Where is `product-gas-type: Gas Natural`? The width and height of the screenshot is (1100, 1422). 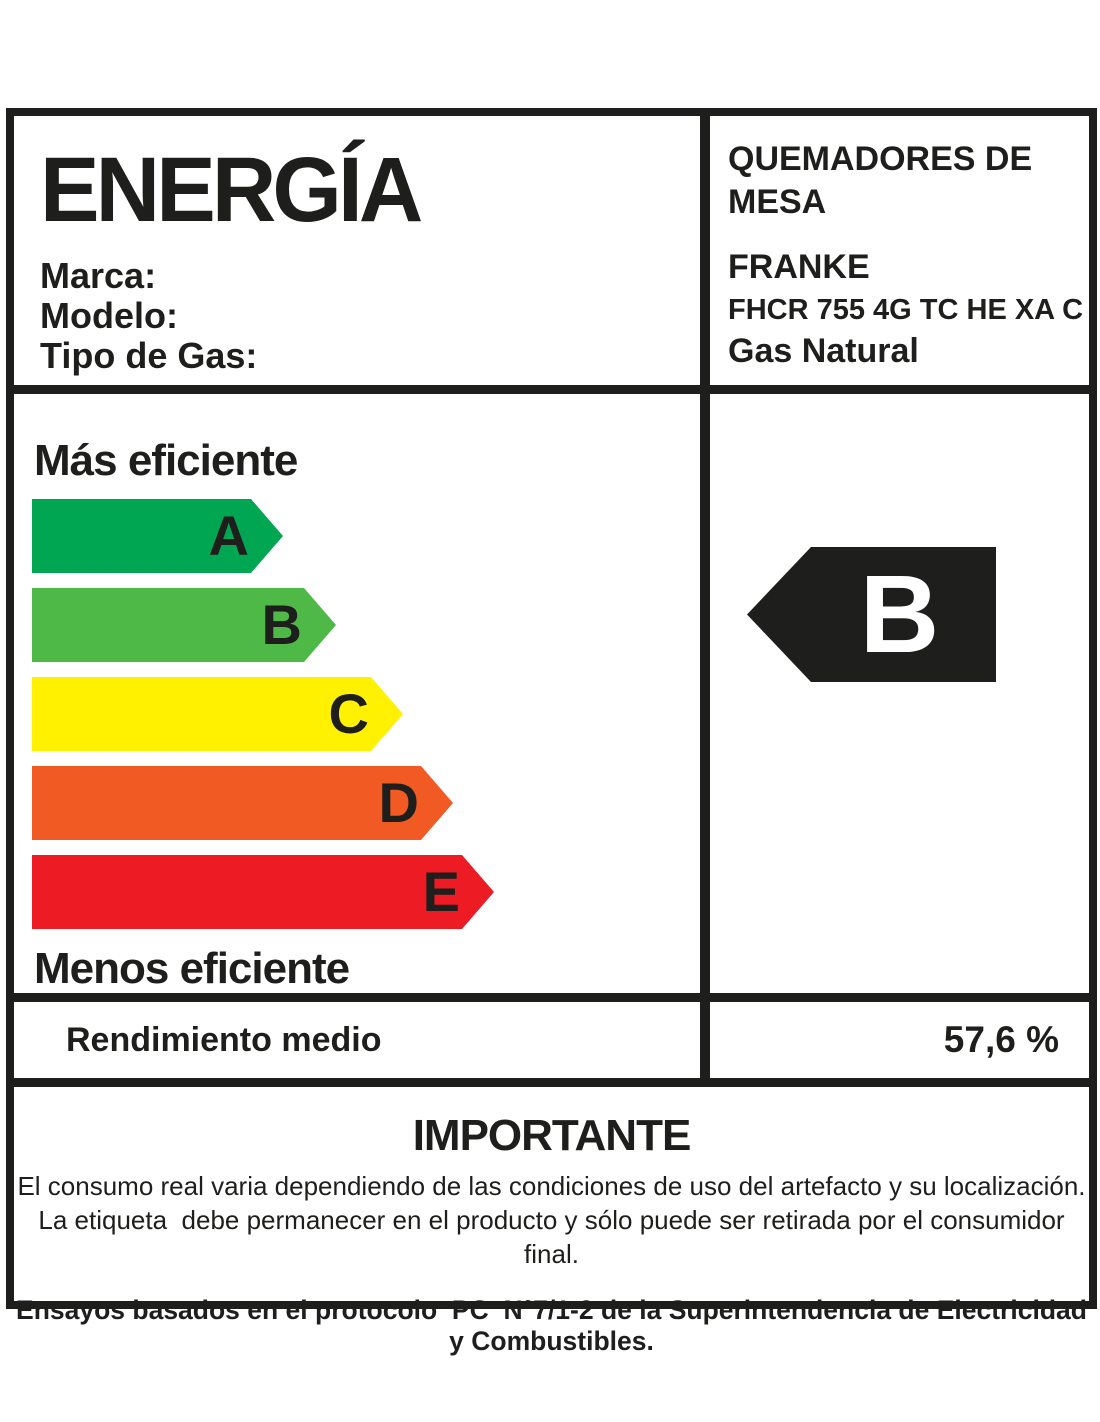 product-gas-type: Gas Natural is located at coordinates (823, 351).